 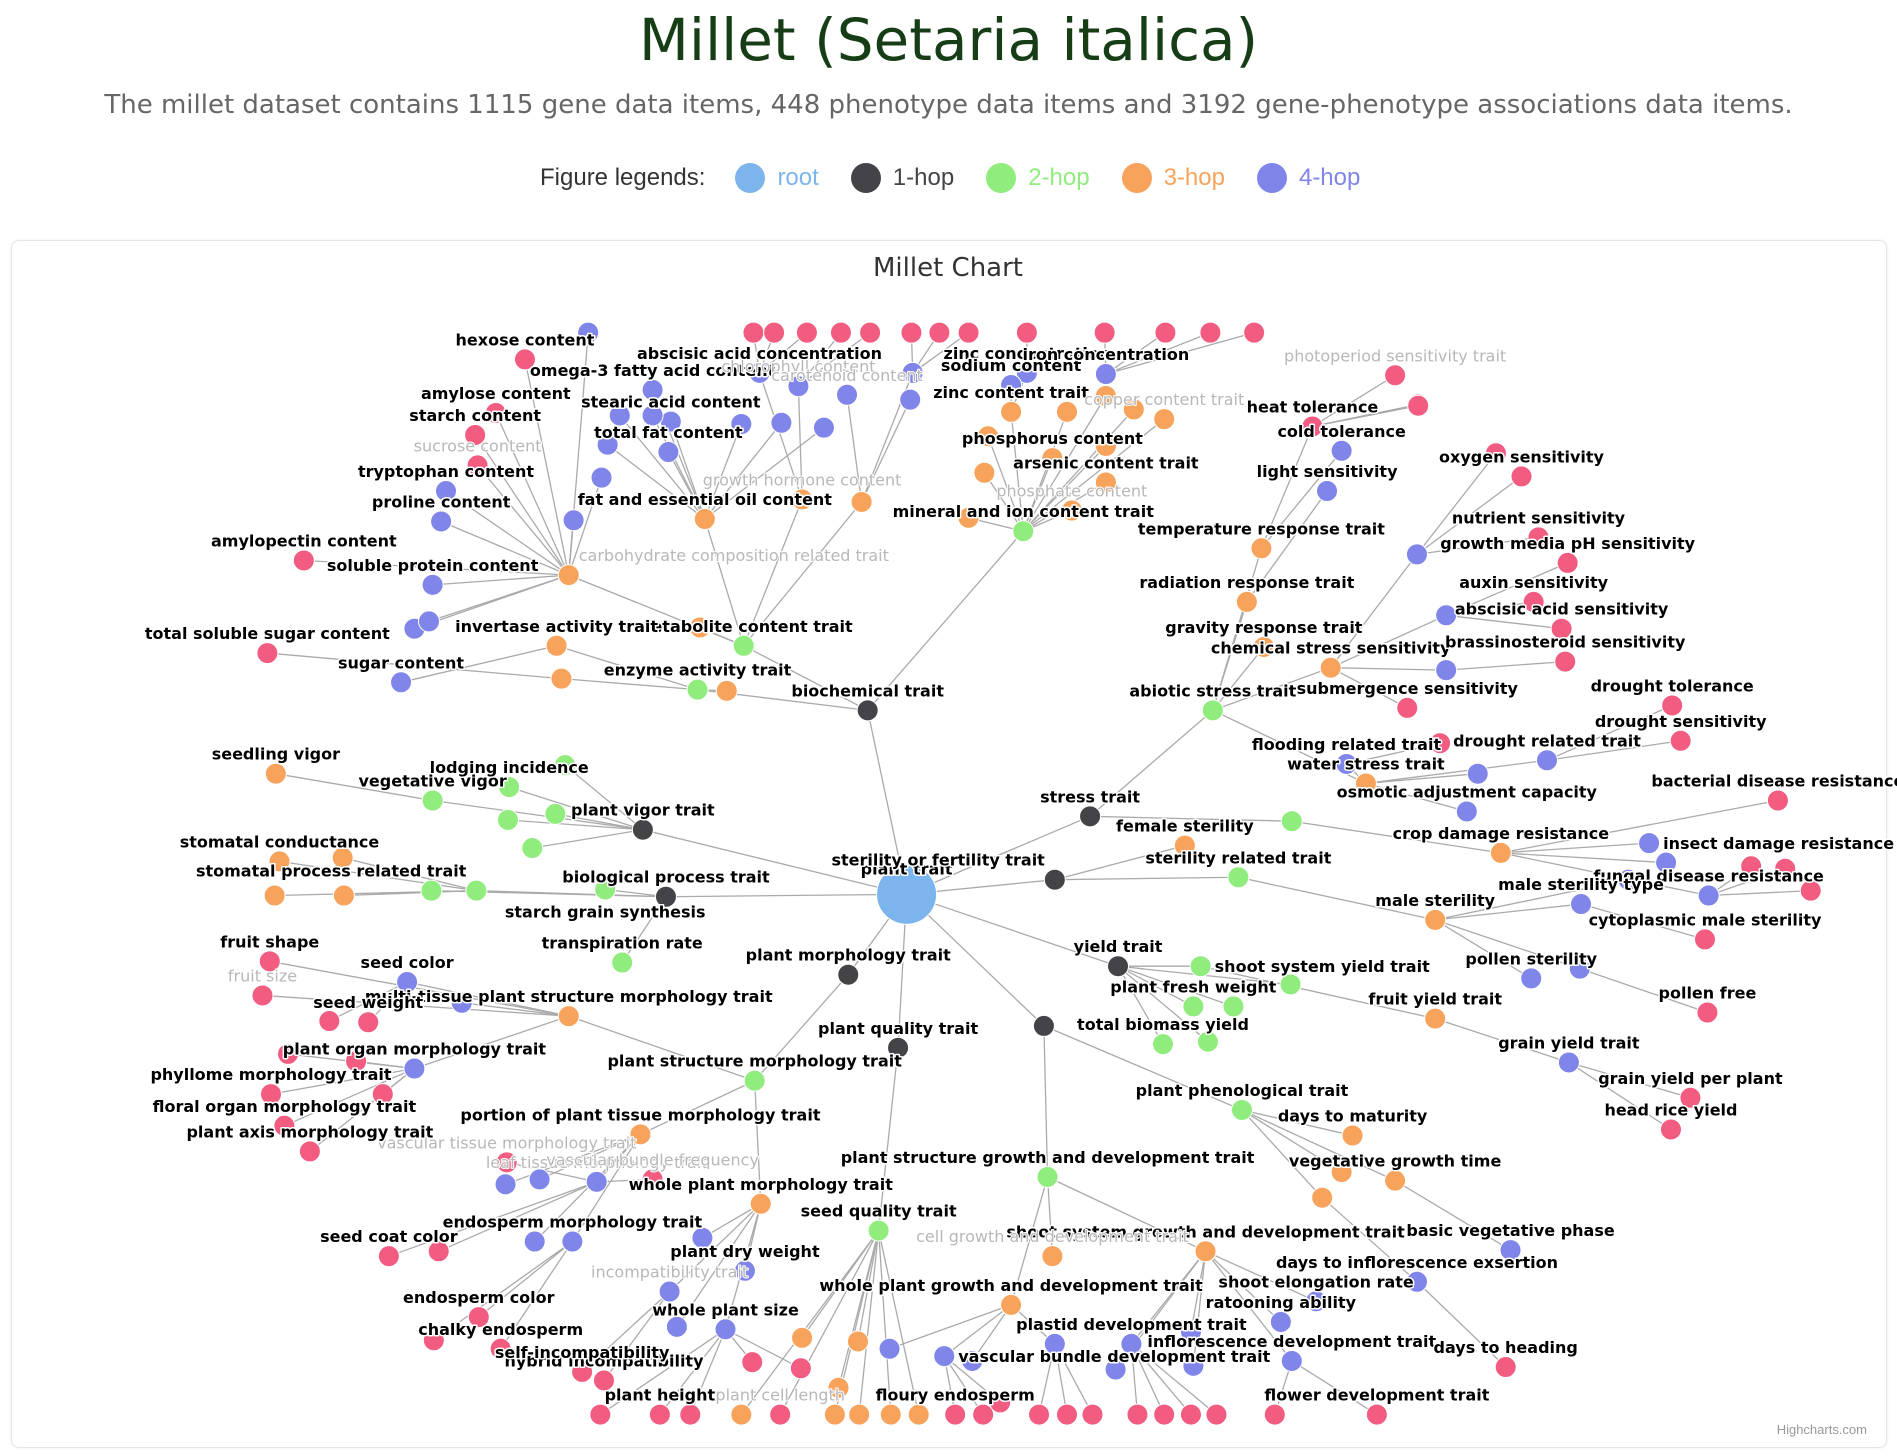 What do you see at coordinates (1038, 178) in the screenshot?
I see `legend-item-2-hop: 2-hop` at bounding box center [1038, 178].